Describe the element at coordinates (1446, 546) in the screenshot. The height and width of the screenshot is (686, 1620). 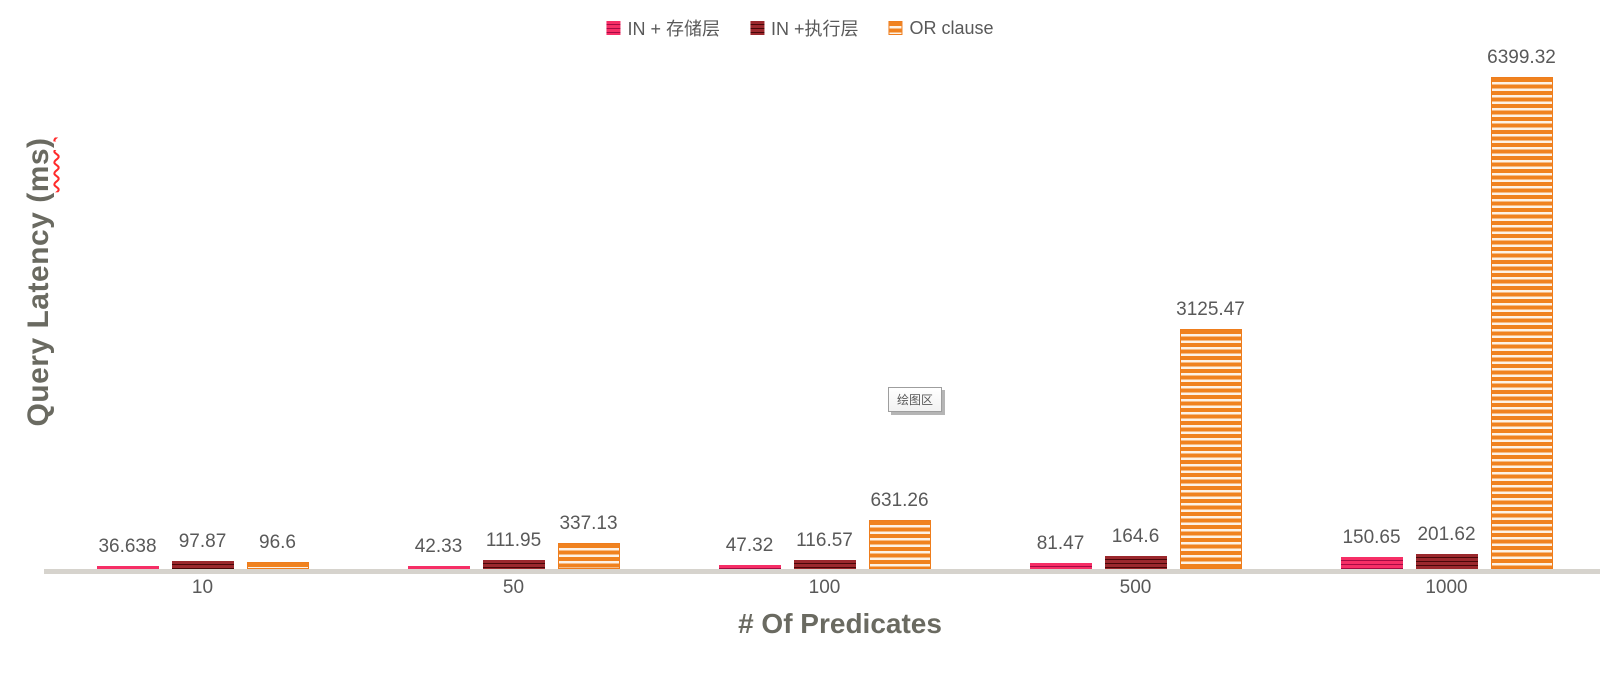
I see `barwrap-series2-1000: 201.62` at that location.